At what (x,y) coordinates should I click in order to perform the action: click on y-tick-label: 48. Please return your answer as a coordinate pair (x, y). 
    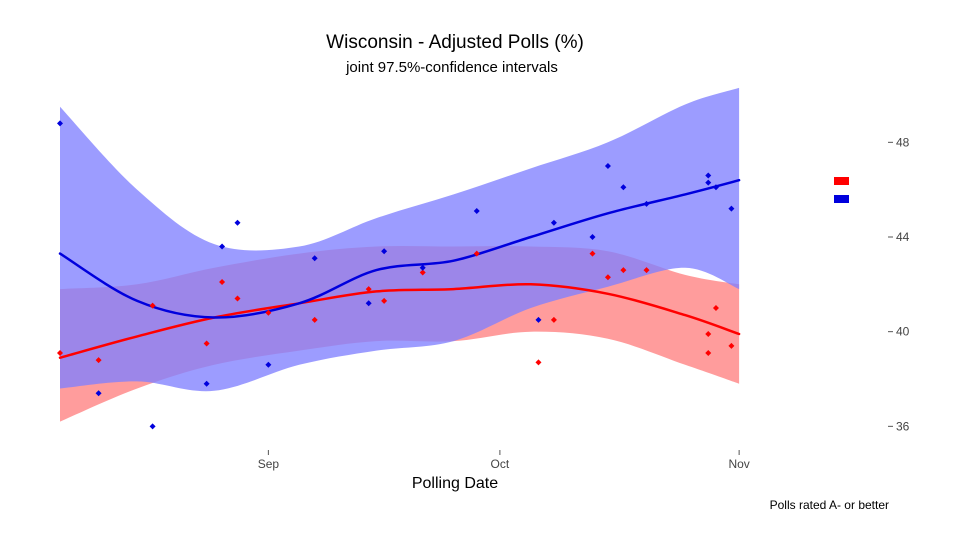
    Looking at the image, I should click on (903, 142).